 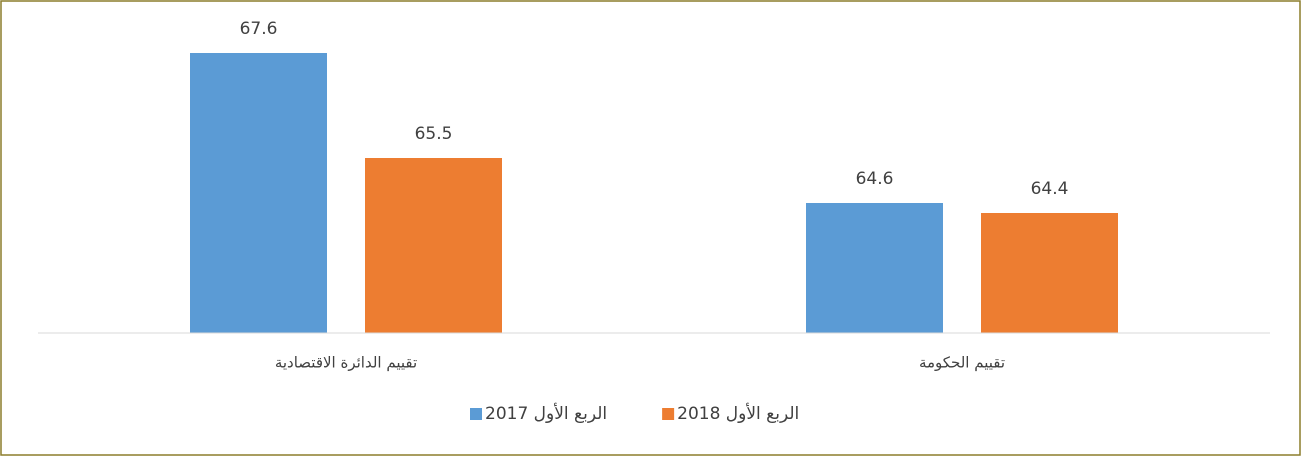 What do you see at coordinates (434, 134) in the screenshot?
I see `data-label: 65.5` at bounding box center [434, 134].